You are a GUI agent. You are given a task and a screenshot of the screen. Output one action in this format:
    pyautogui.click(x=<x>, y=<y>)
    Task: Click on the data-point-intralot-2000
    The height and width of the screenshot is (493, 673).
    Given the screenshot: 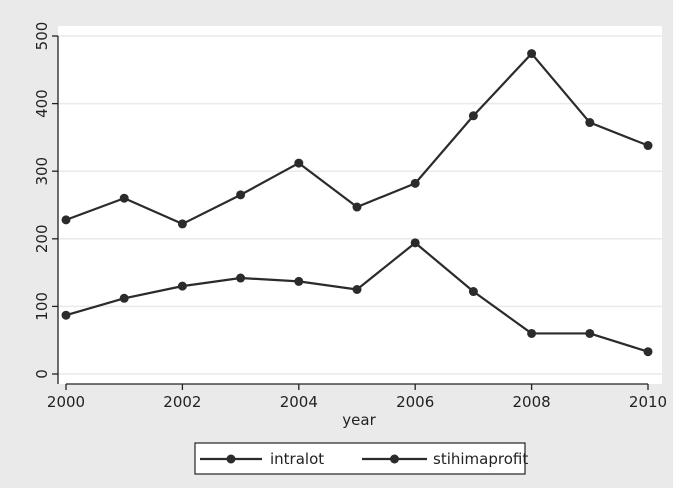 What is the action you would take?
    pyautogui.click(x=66, y=220)
    